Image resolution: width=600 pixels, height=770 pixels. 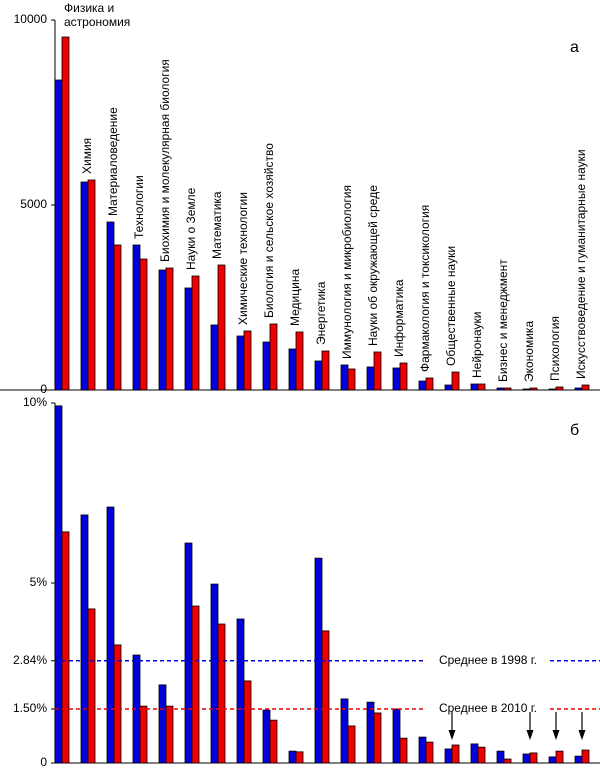 What do you see at coordinates (269, 230) in the screenshot?
I see `category-label: Биология и сельское хозяйство` at bounding box center [269, 230].